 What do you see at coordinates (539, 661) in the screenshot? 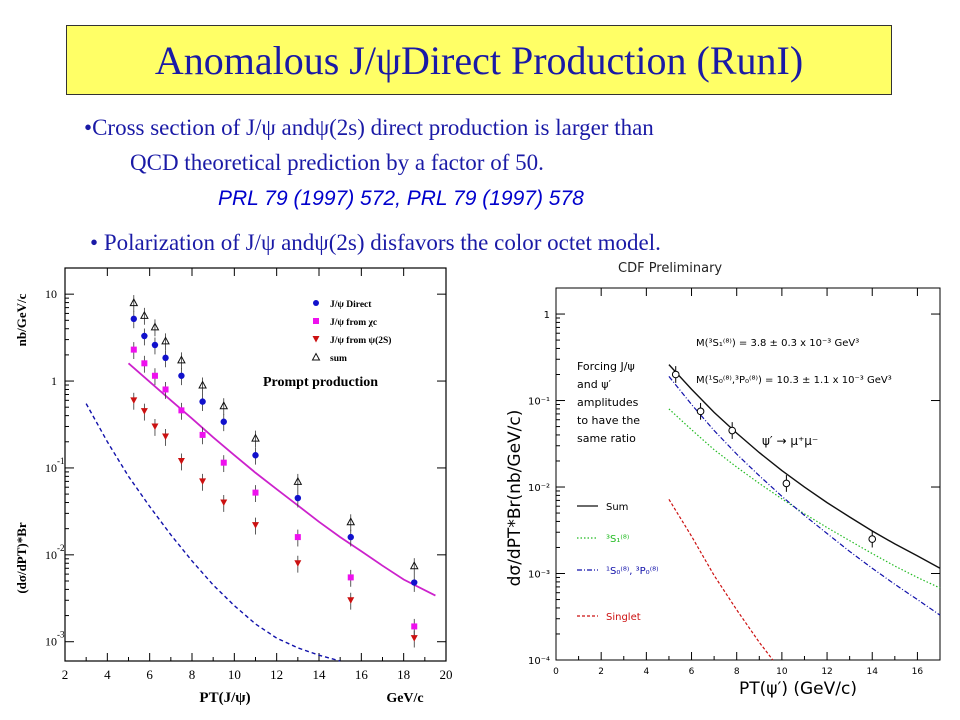
I see `y-tick-label: 10⁻⁴` at bounding box center [539, 661].